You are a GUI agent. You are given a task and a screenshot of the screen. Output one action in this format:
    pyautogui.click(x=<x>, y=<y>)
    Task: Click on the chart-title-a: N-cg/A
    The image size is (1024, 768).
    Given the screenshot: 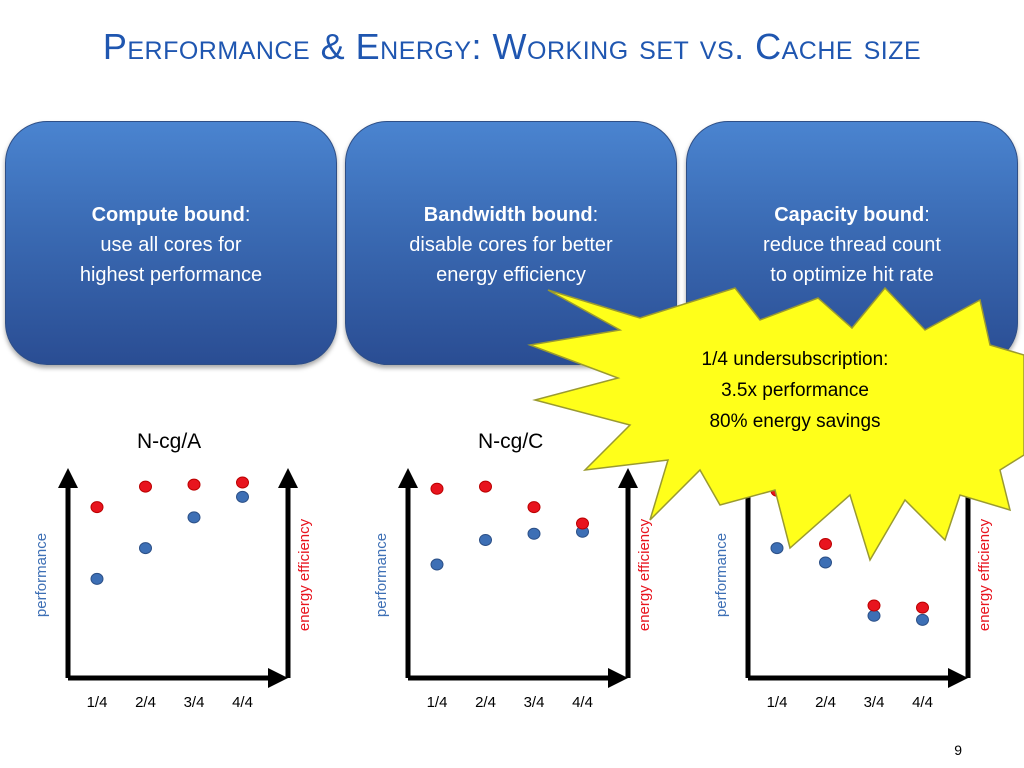 What is the action you would take?
    pyautogui.click(x=169, y=441)
    